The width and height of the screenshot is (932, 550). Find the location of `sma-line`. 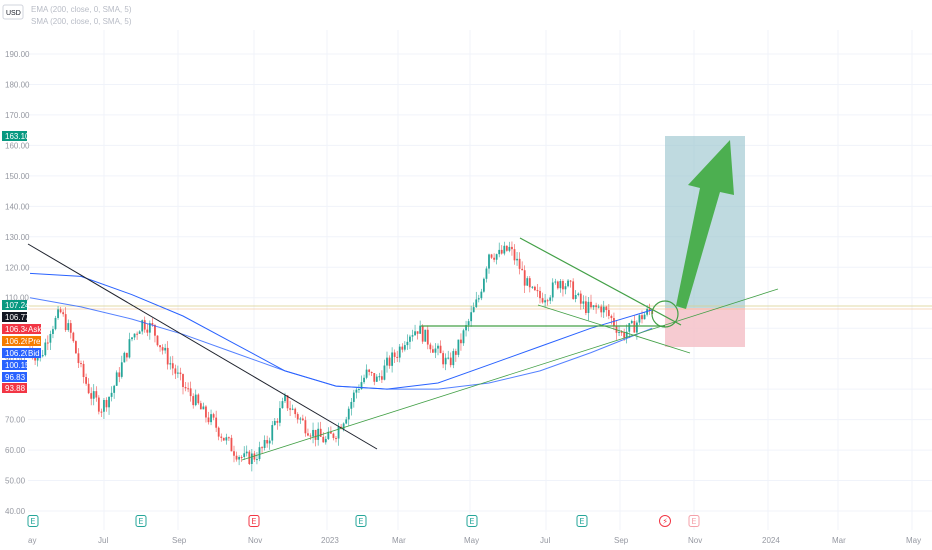

sma-line is located at coordinates (341, 343).